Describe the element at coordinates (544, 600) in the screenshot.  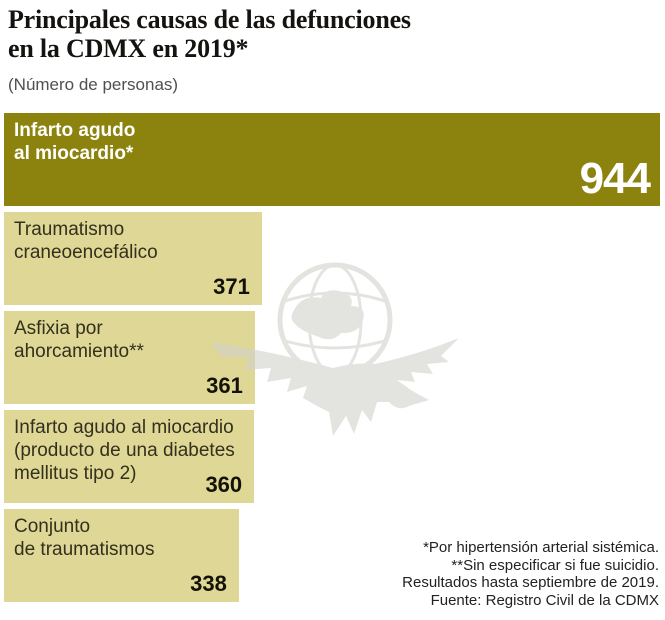
I see `footnote-source: Fuente: Registro Civil de la CDMX` at that location.